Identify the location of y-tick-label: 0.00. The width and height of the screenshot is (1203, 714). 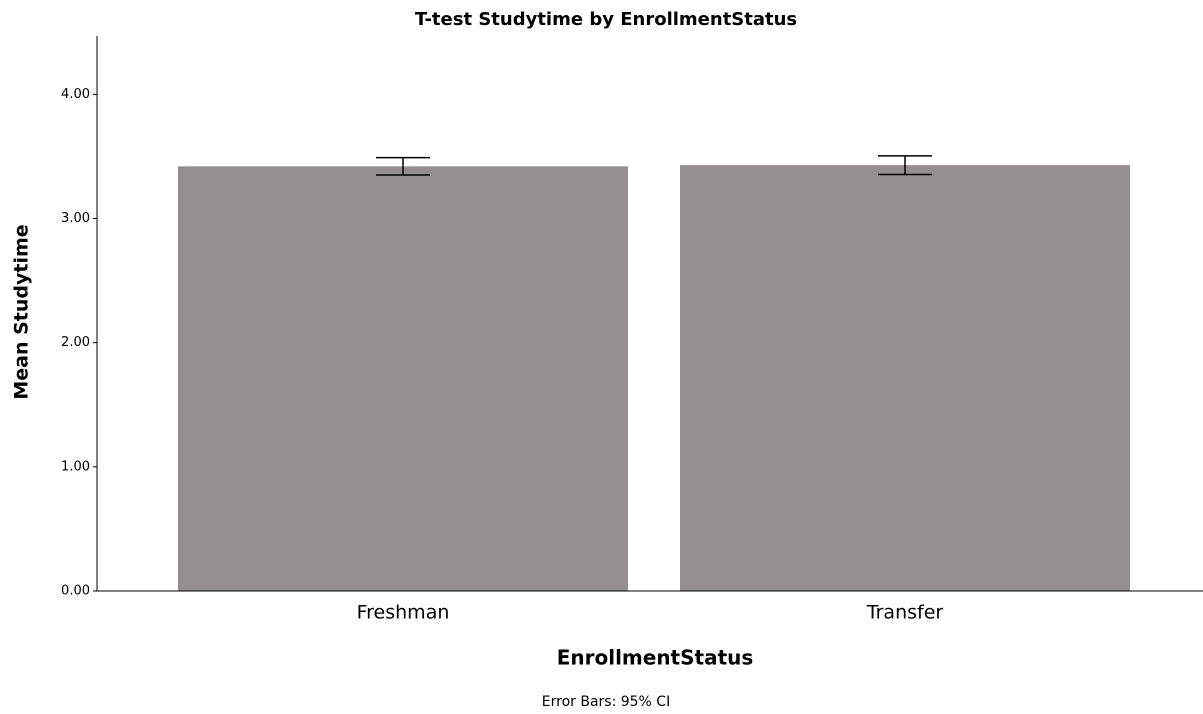
(75, 591).